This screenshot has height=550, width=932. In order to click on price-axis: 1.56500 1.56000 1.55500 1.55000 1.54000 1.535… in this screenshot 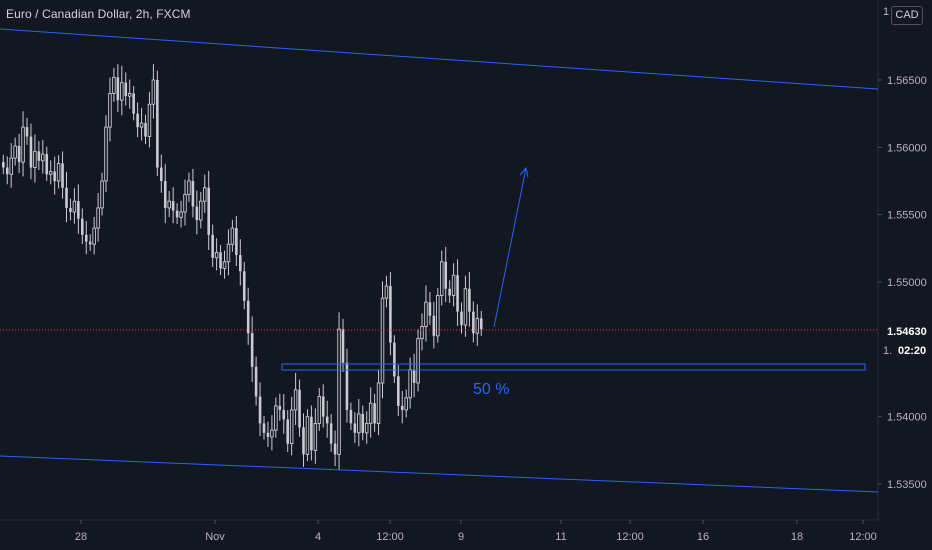, I will do `click(902, 283)`.